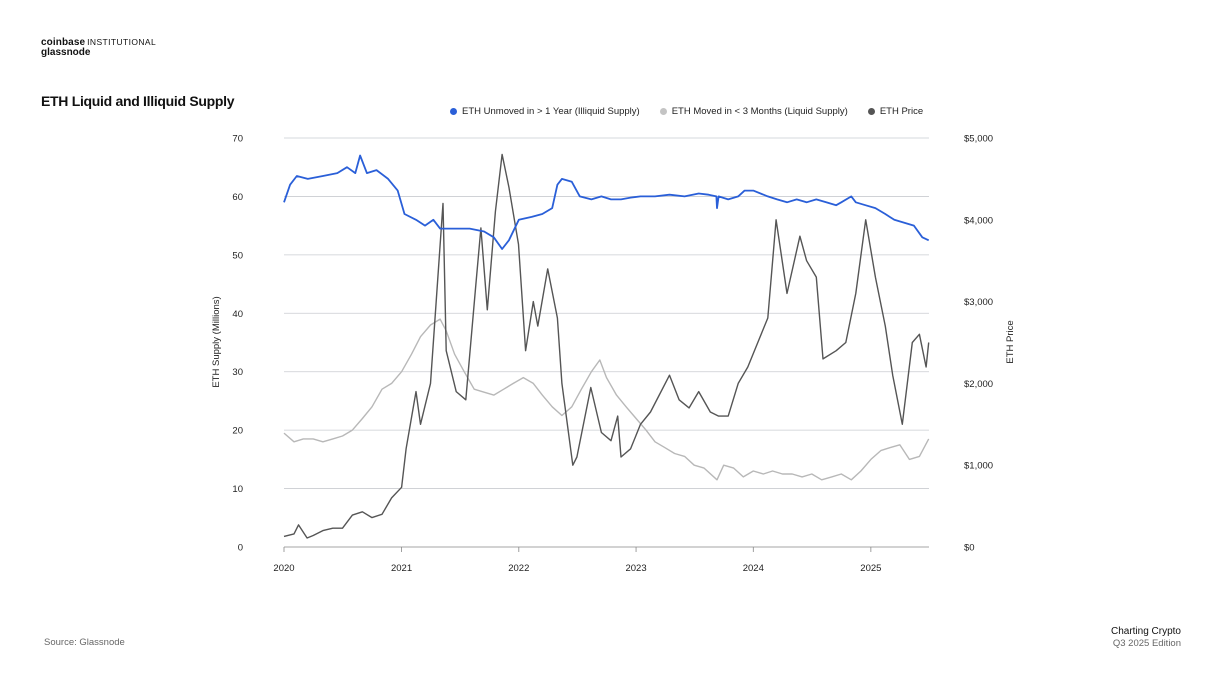 The width and height of the screenshot is (1222, 688). I want to click on y-tick-label: 60, so click(237, 197).